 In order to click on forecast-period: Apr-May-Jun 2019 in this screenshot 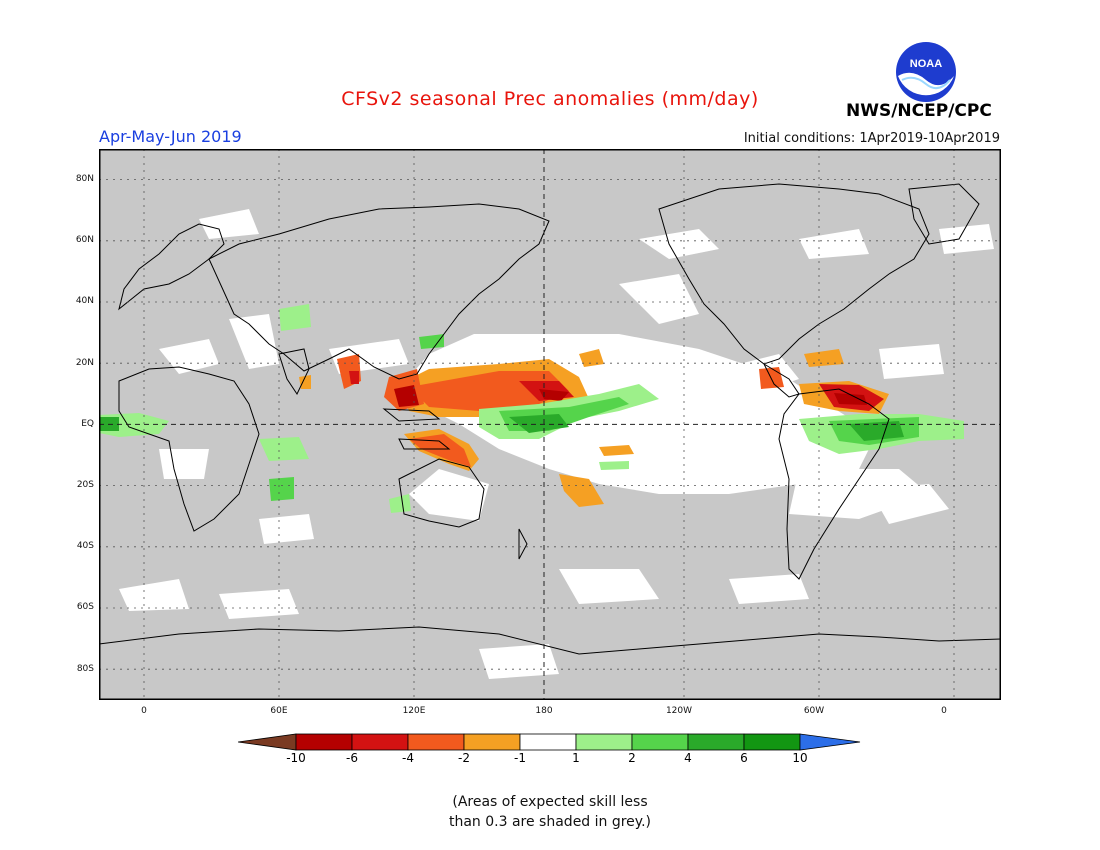, I will do `click(170, 136)`.